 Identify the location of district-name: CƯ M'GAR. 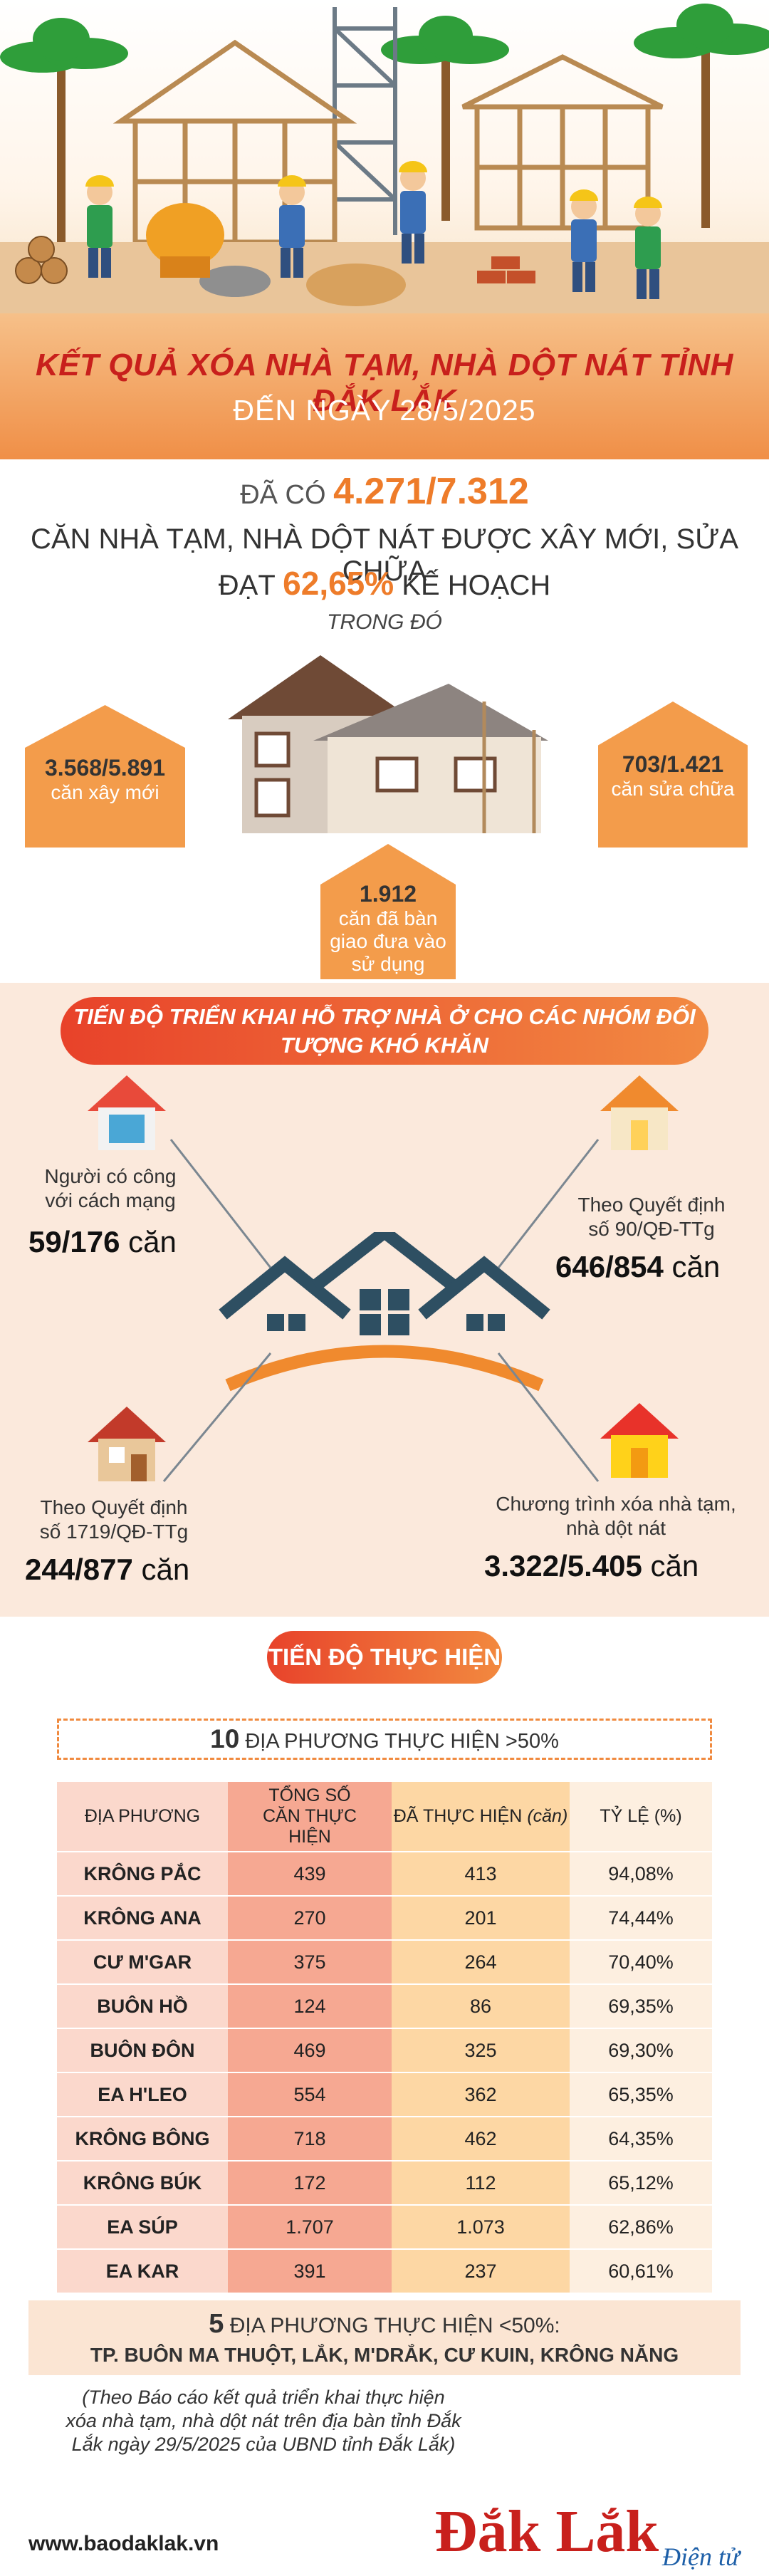
(142, 1962).